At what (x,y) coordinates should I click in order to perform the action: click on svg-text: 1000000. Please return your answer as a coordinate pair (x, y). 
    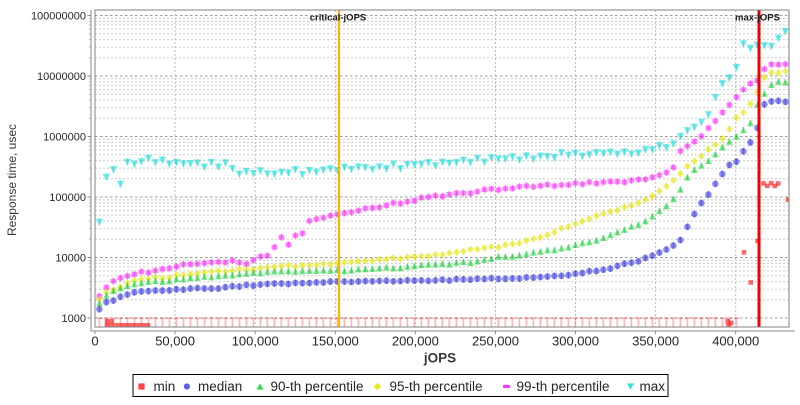
    Looking at the image, I should click on (64, 137).